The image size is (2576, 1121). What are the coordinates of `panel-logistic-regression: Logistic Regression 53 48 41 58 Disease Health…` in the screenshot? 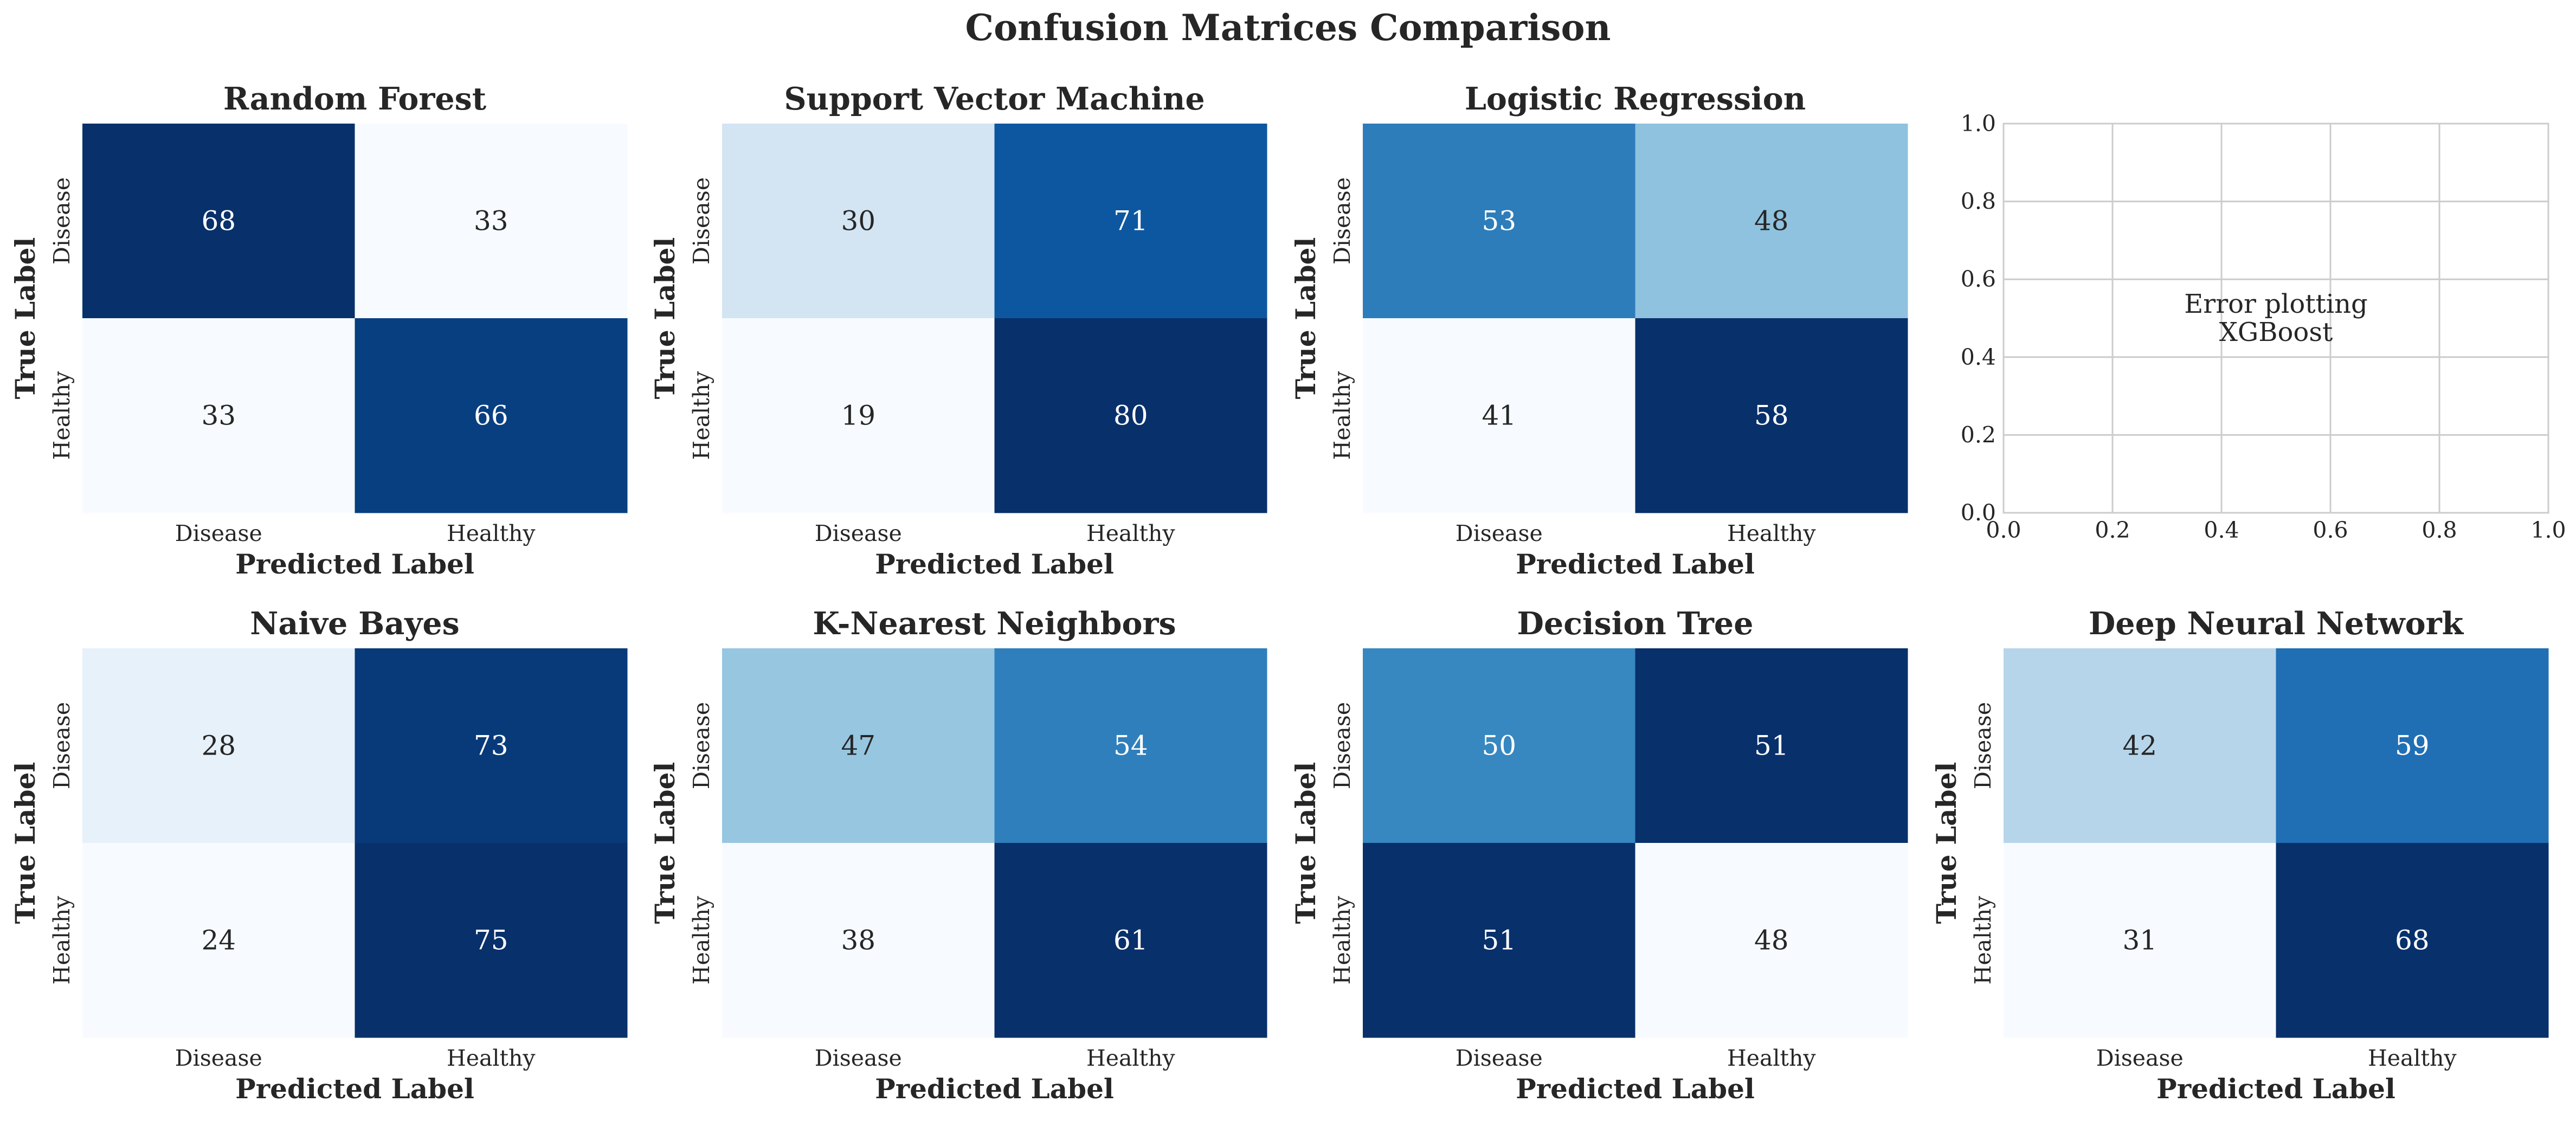 It's located at (1597, 336).